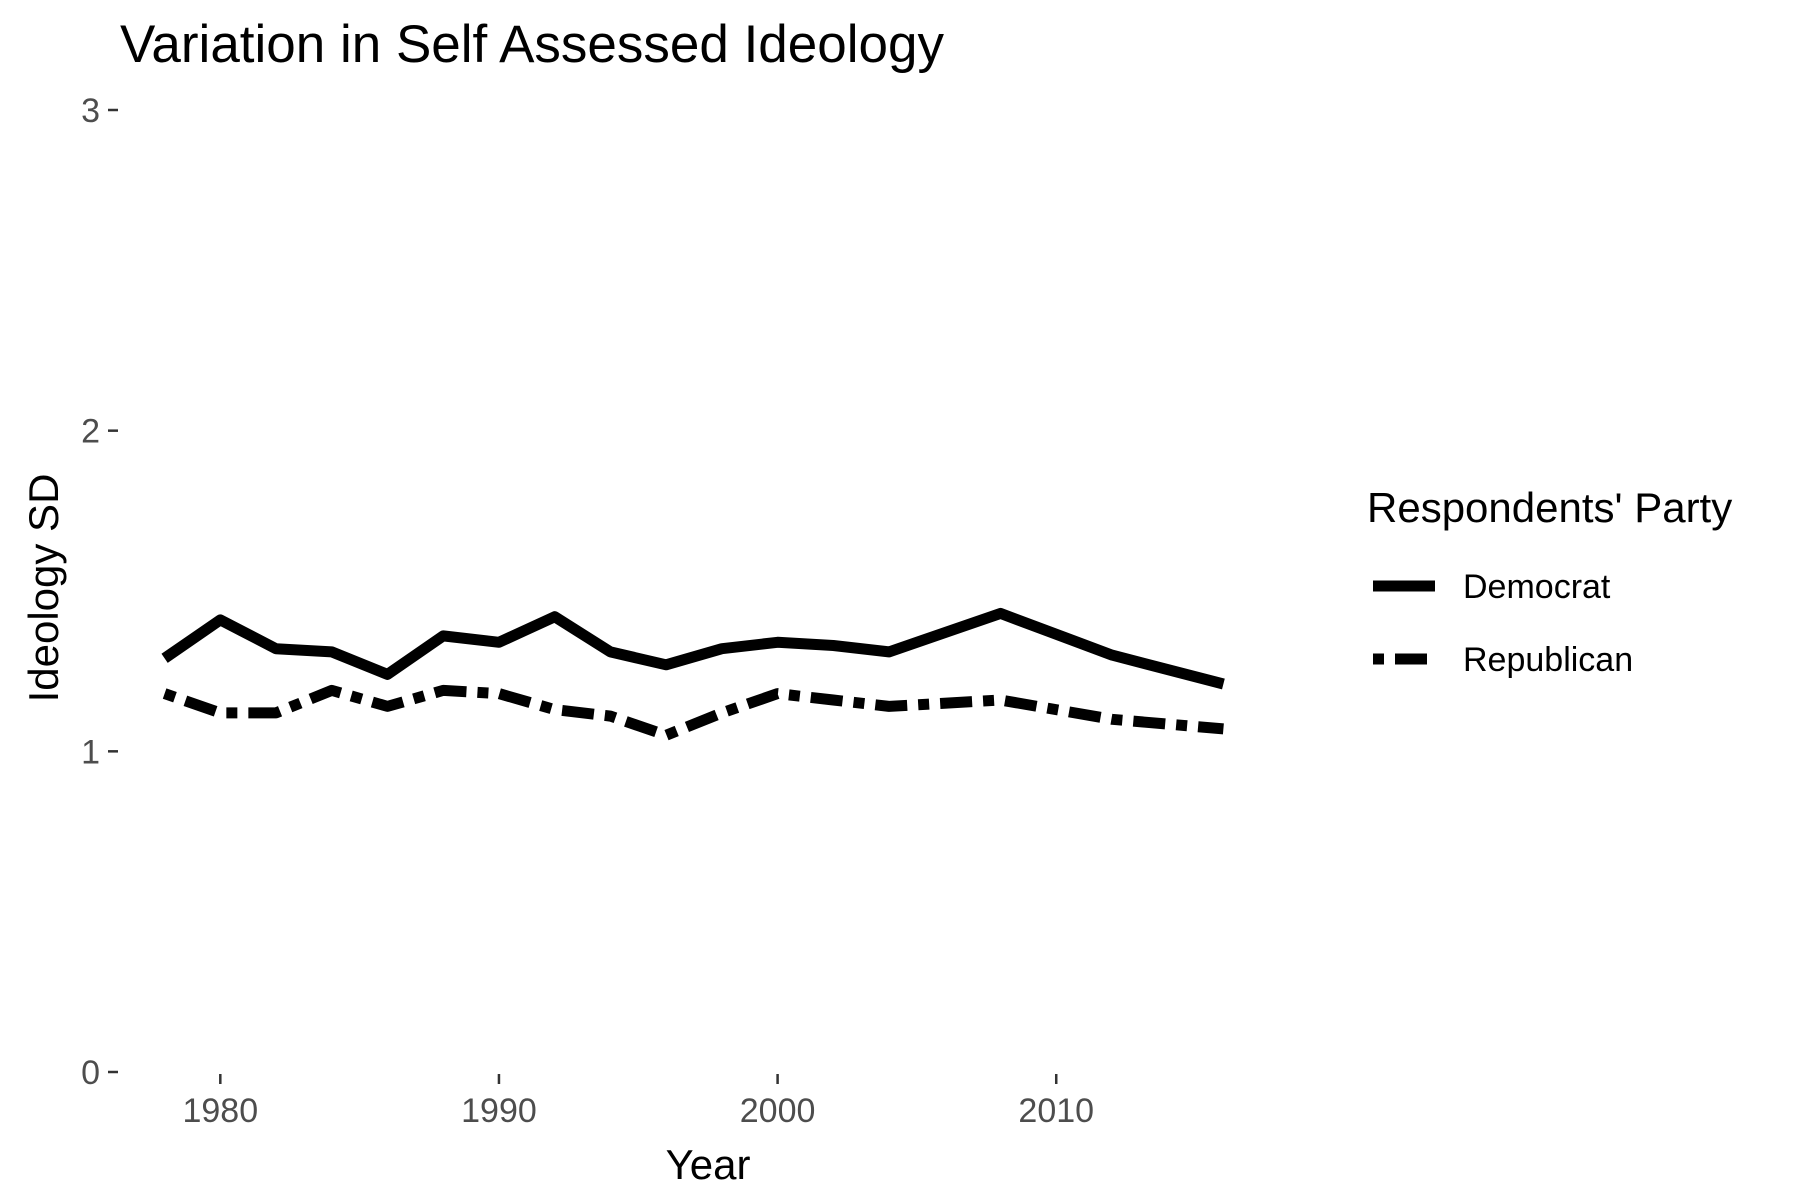  What do you see at coordinates (708, 1164) in the screenshot?
I see `x-axis-title: Year` at bounding box center [708, 1164].